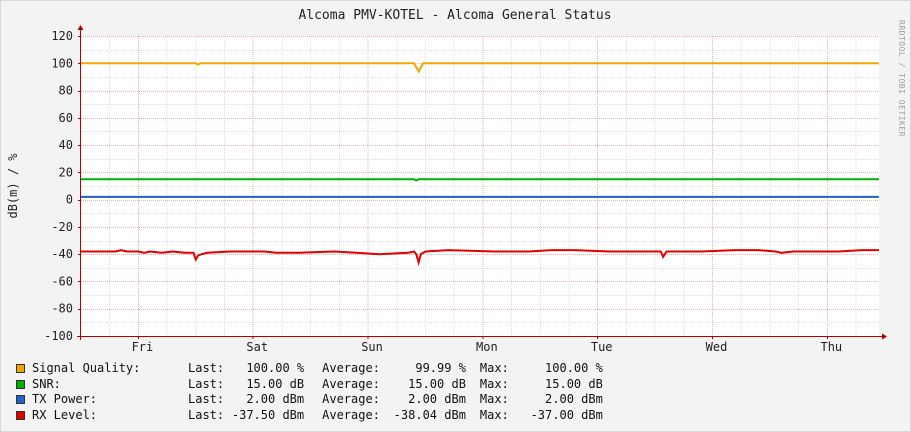 This screenshot has width=911, height=432. Describe the element at coordinates (480, 68) in the screenshot. I see `series-line-signal-quality` at that location.